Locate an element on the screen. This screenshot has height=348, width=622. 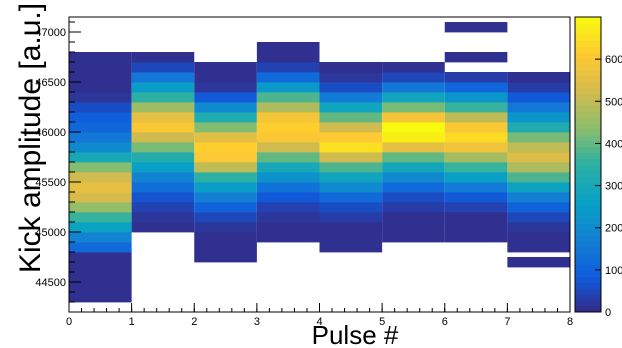
y-tick-label: 45500 is located at coordinates (50, 183).